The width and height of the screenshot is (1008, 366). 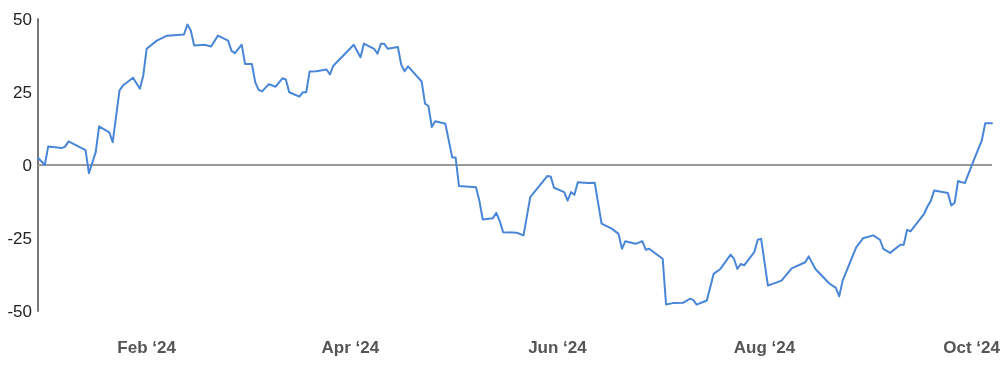 I want to click on x-tick-label: Jun ‘24, so click(x=558, y=347).